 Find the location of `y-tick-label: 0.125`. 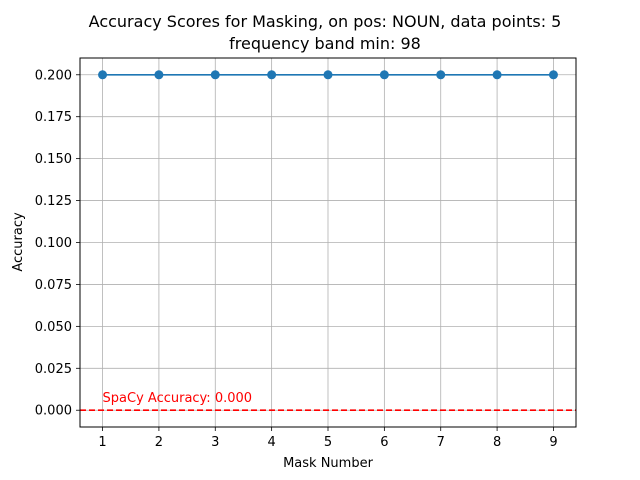

y-tick-label: 0.125 is located at coordinates (53, 201).